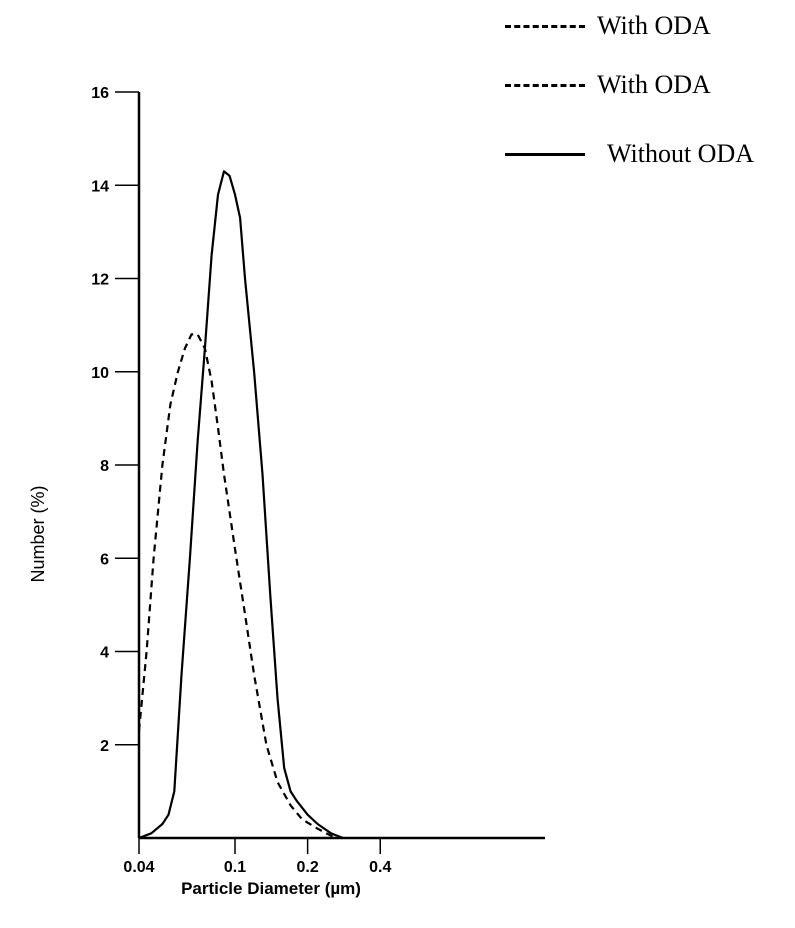 The width and height of the screenshot is (795, 928). Describe the element at coordinates (240, 586) in the screenshot. I see `series-line-with-oda` at that location.